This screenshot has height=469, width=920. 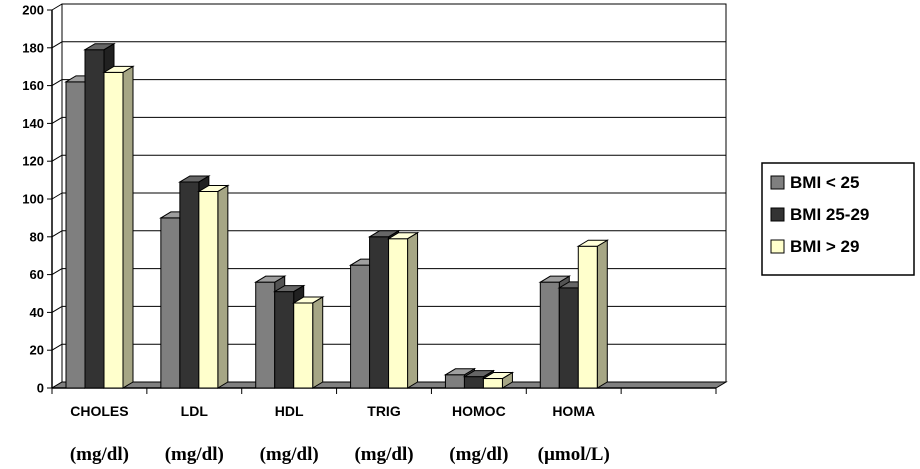 What do you see at coordinates (33, 161) in the screenshot?
I see `y-tick-label: 120` at bounding box center [33, 161].